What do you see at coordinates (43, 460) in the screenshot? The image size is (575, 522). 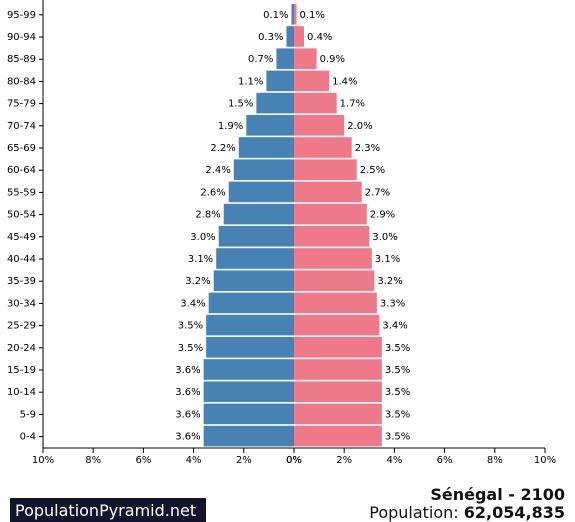 I see `x-tick-label-left-10%: 10%` at bounding box center [43, 460].